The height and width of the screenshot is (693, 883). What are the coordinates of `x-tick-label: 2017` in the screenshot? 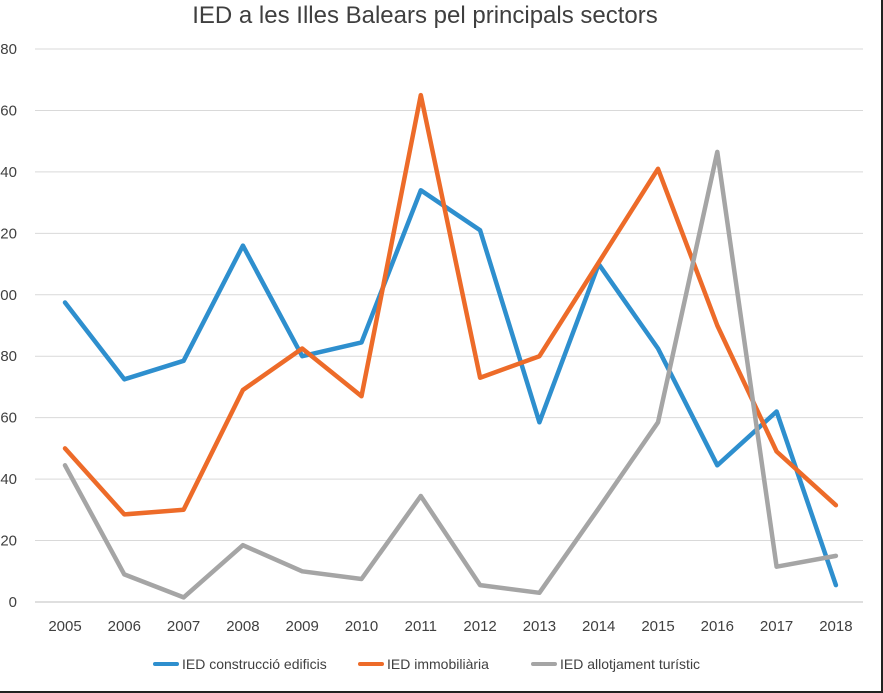 It's located at (776, 626).